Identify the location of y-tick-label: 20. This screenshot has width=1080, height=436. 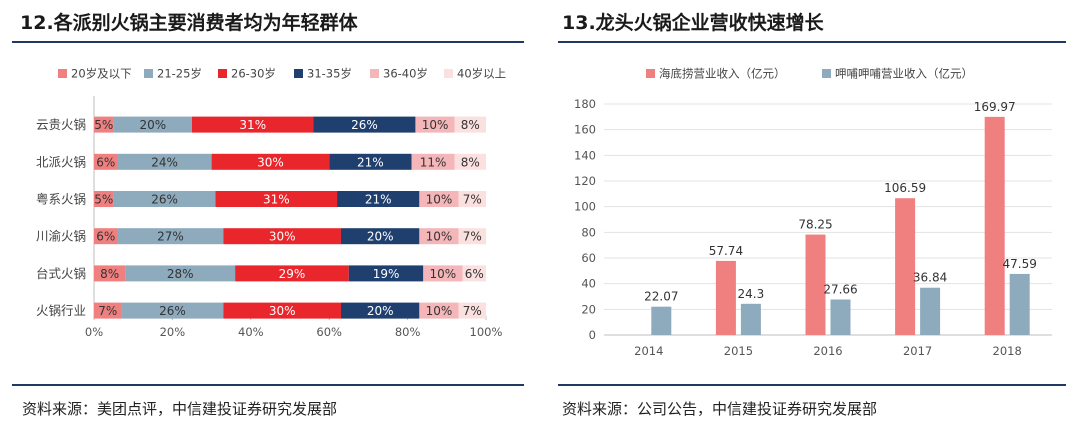
(588, 309).